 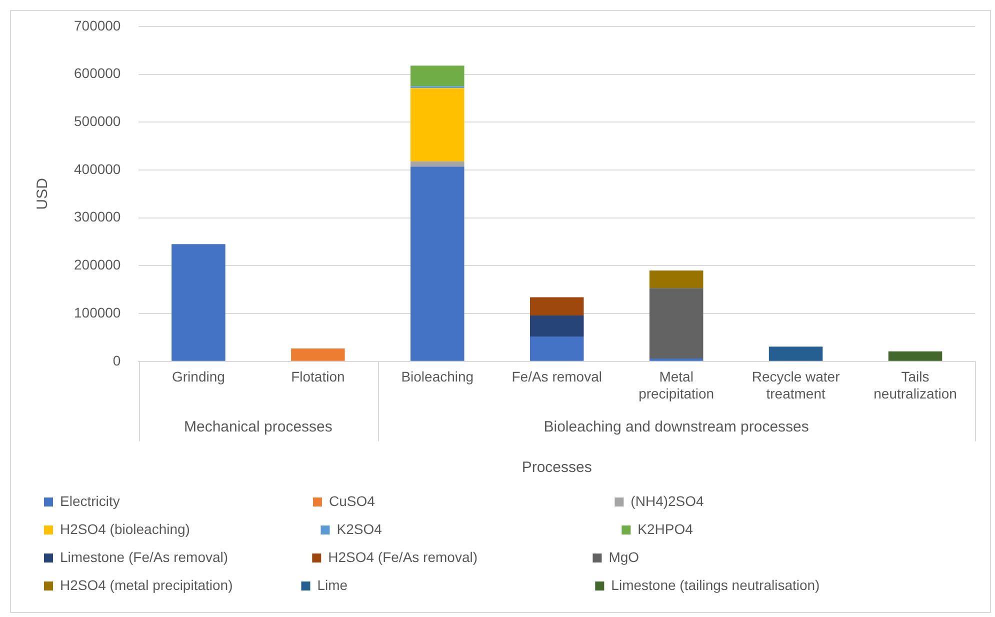 I want to click on y-axis-title: USD, so click(x=43, y=194).